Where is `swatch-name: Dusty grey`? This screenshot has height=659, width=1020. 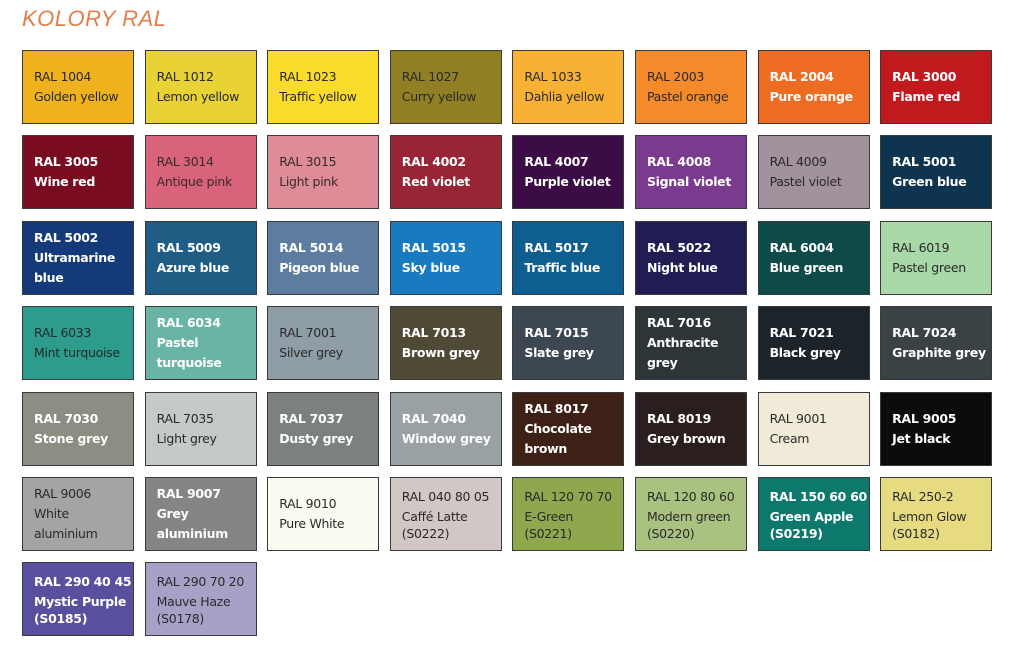
swatch-name: Dusty grey is located at coordinates (316, 438).